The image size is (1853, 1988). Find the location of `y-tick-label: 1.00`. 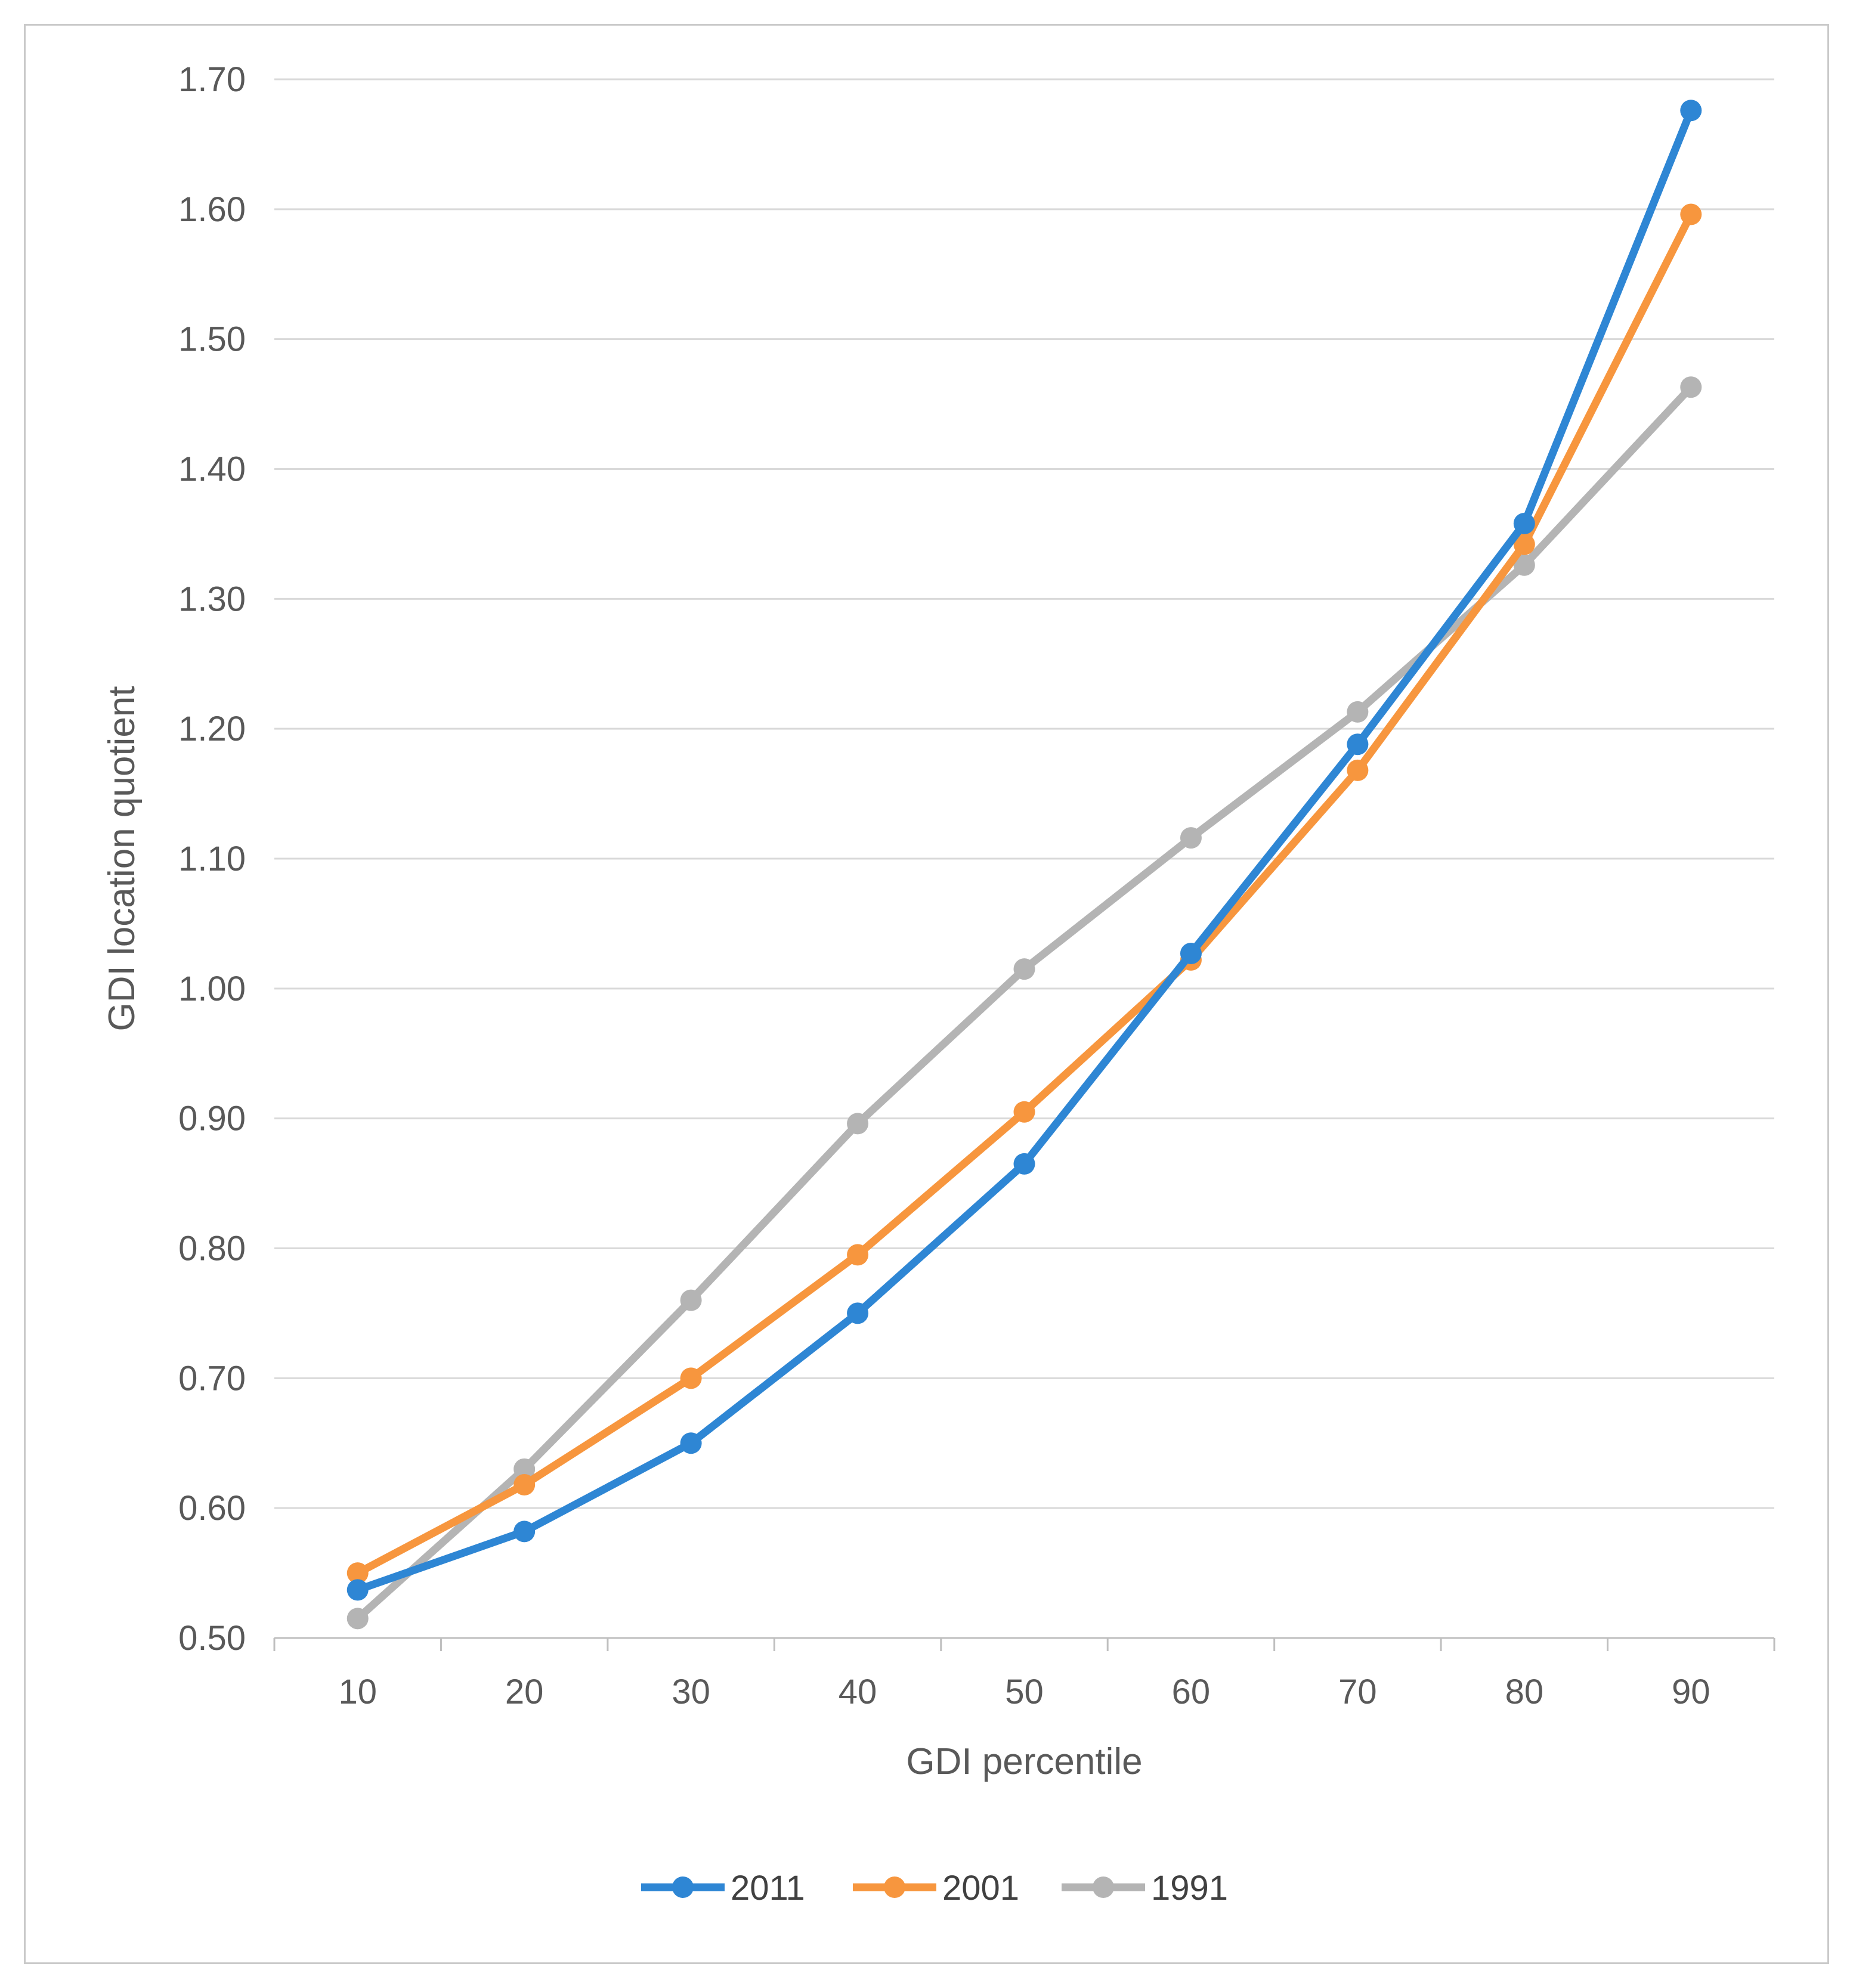

y-tick-label: 1.00 is located at coordinates (212, 989).